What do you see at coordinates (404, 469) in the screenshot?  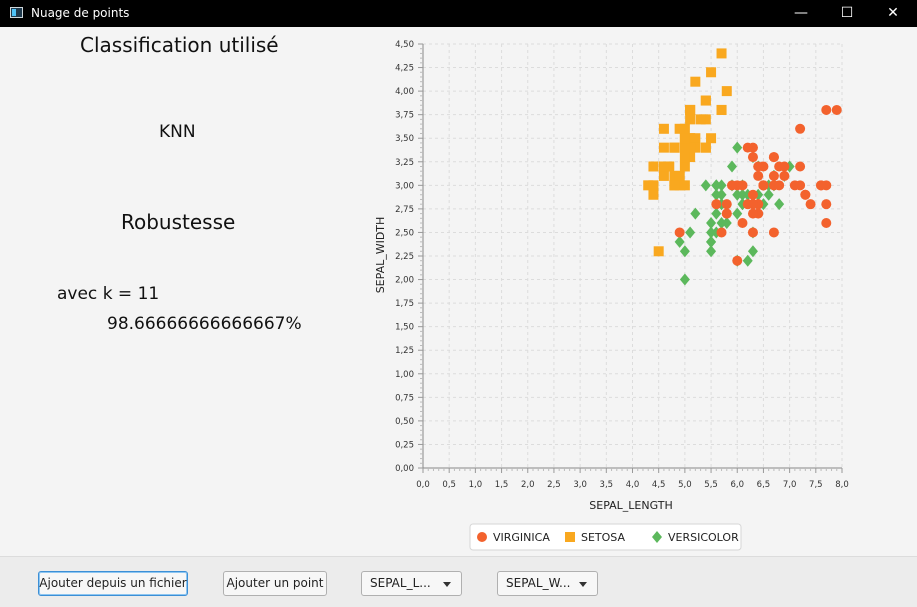 I see `y-tick-label: 0,00` at bounding box center [404, 469].